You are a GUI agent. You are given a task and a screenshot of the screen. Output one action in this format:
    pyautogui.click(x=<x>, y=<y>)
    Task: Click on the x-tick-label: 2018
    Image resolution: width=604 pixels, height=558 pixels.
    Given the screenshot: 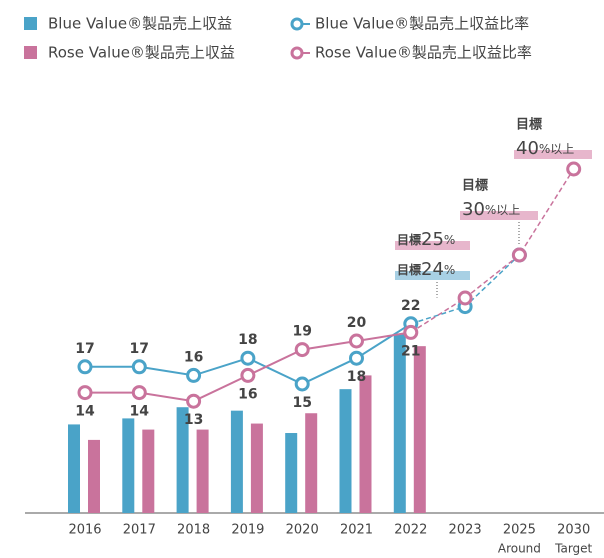 What is the action you would take?
    pyautogui.click(x=193, y=530)
    